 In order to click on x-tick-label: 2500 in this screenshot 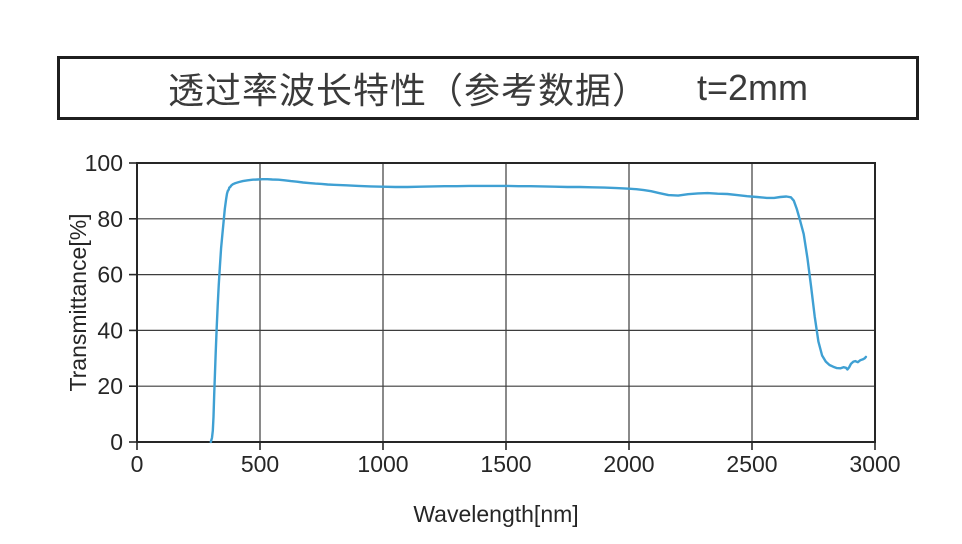, I will do `click(751, 464)`.